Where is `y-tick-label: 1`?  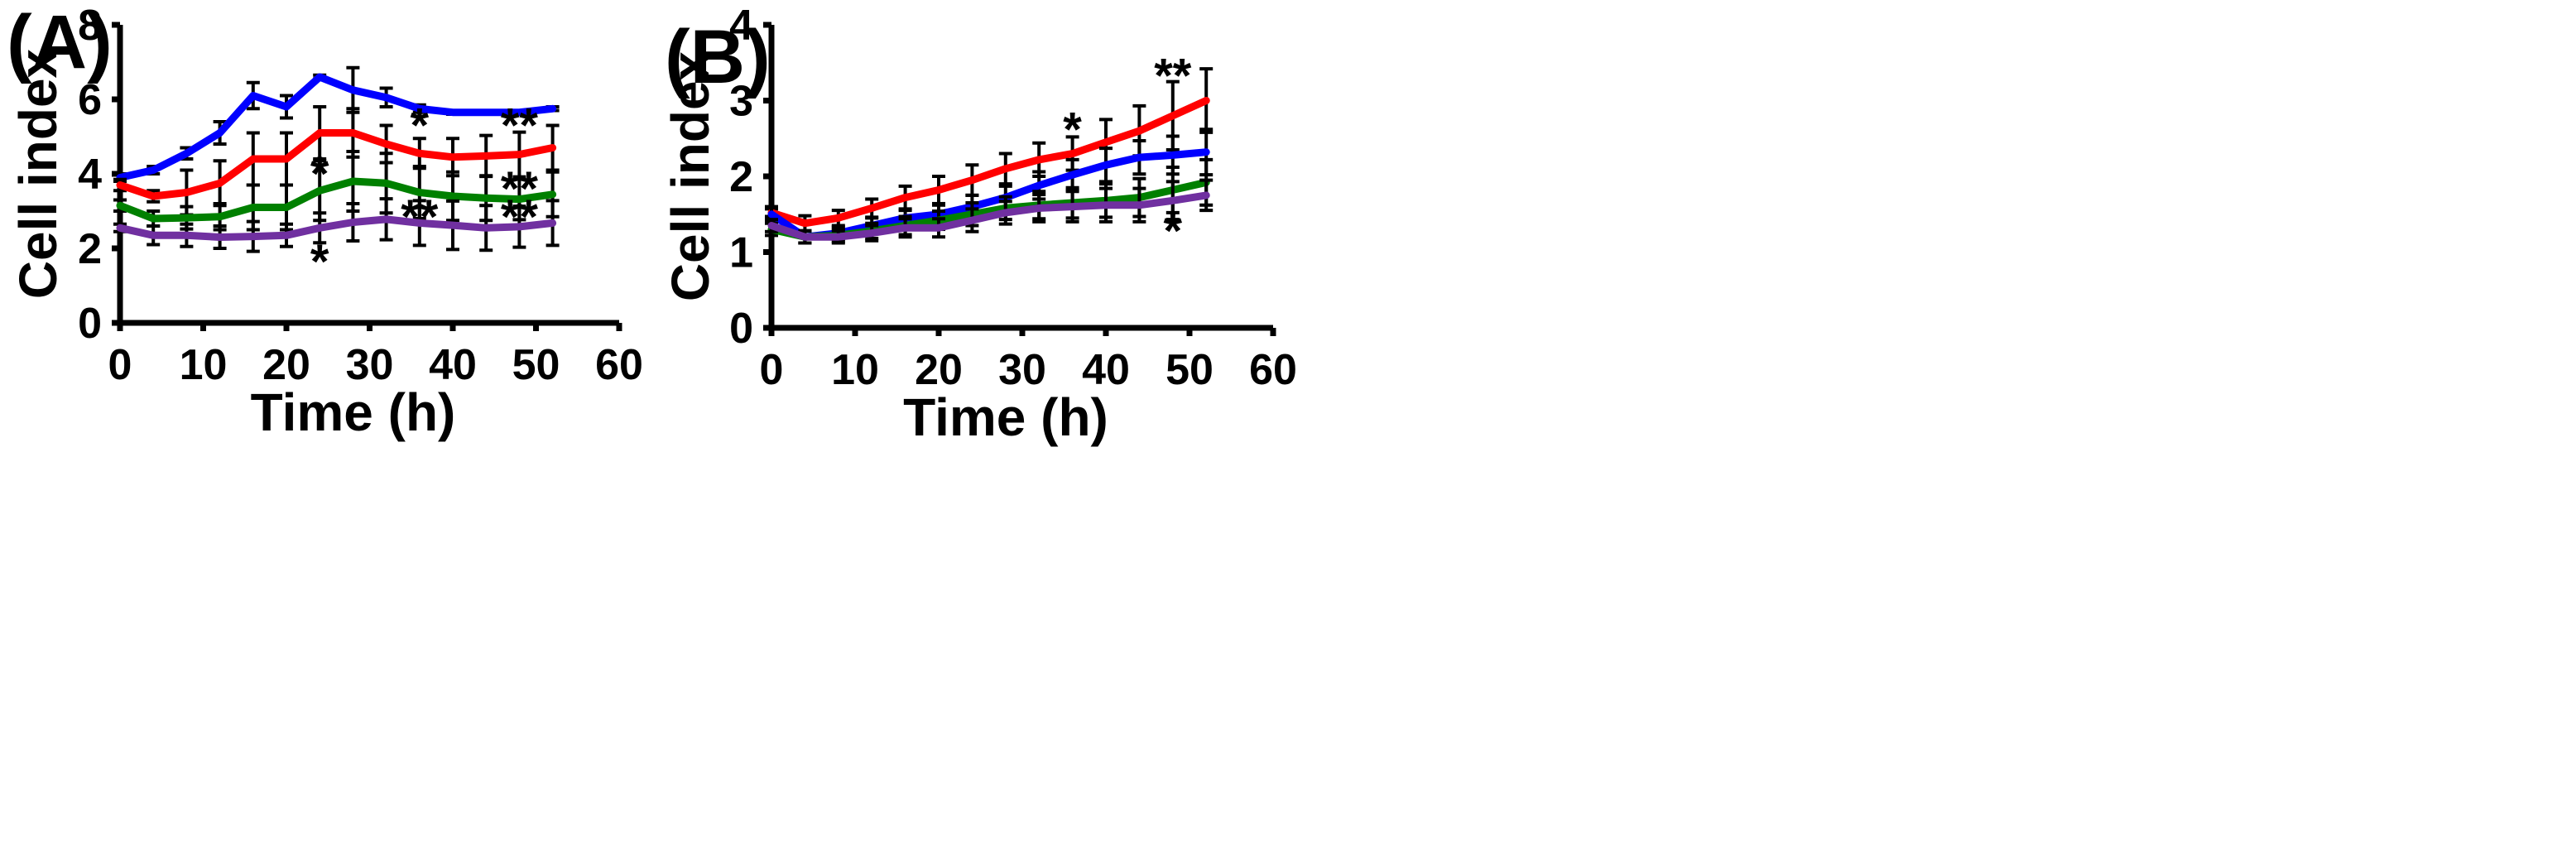 y-tick-label: 1 is located at coordinates (741, 253).